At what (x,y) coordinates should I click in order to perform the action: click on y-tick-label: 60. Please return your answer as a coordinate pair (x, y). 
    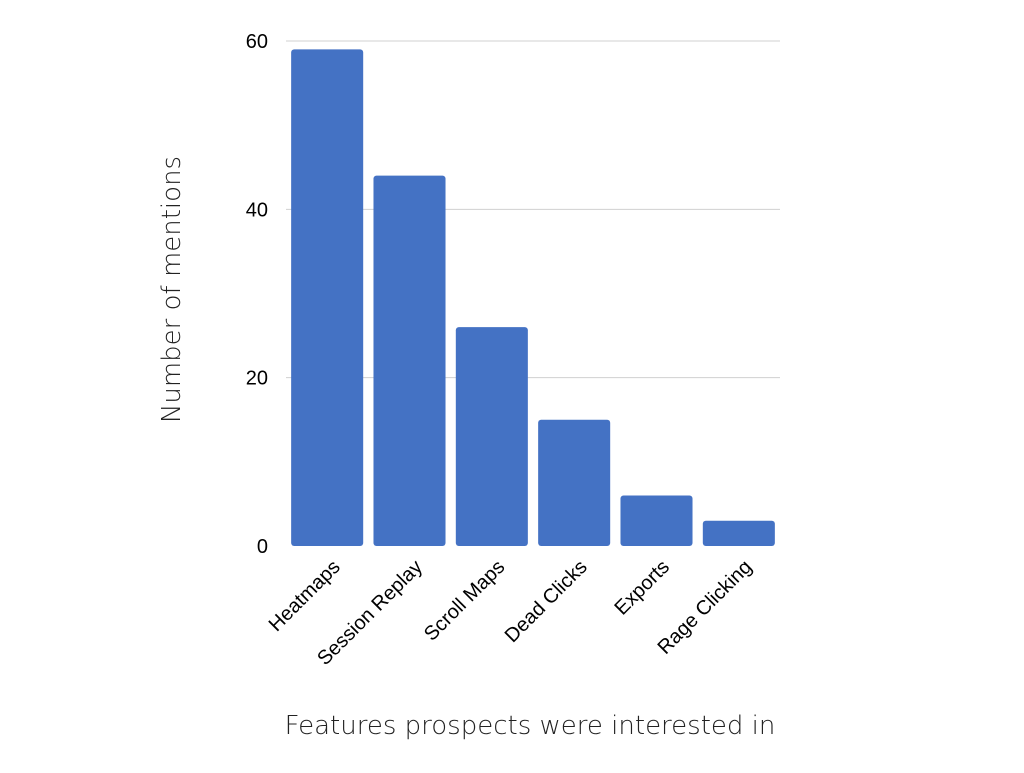
    Looking at the image, I should click on (257, 42).